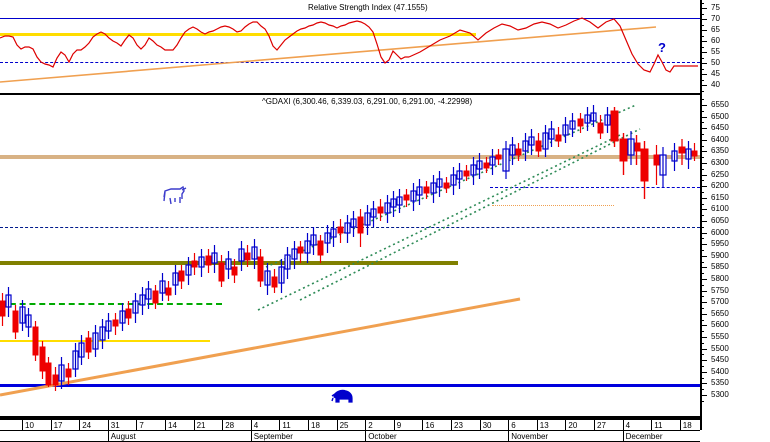 Image resolution: width=770 pixels, height=442 pixels. Describe the element at coordinates (720, 394) in the screenshot. I see `price-tick-label: 5300` at that location.